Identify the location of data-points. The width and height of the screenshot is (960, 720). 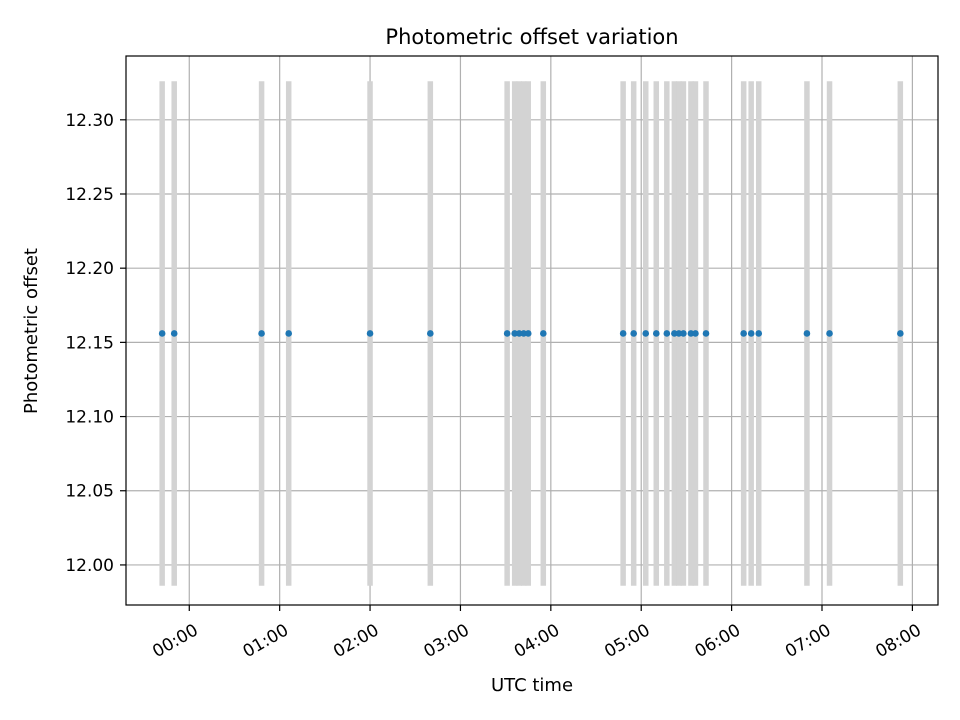
(531, 333).